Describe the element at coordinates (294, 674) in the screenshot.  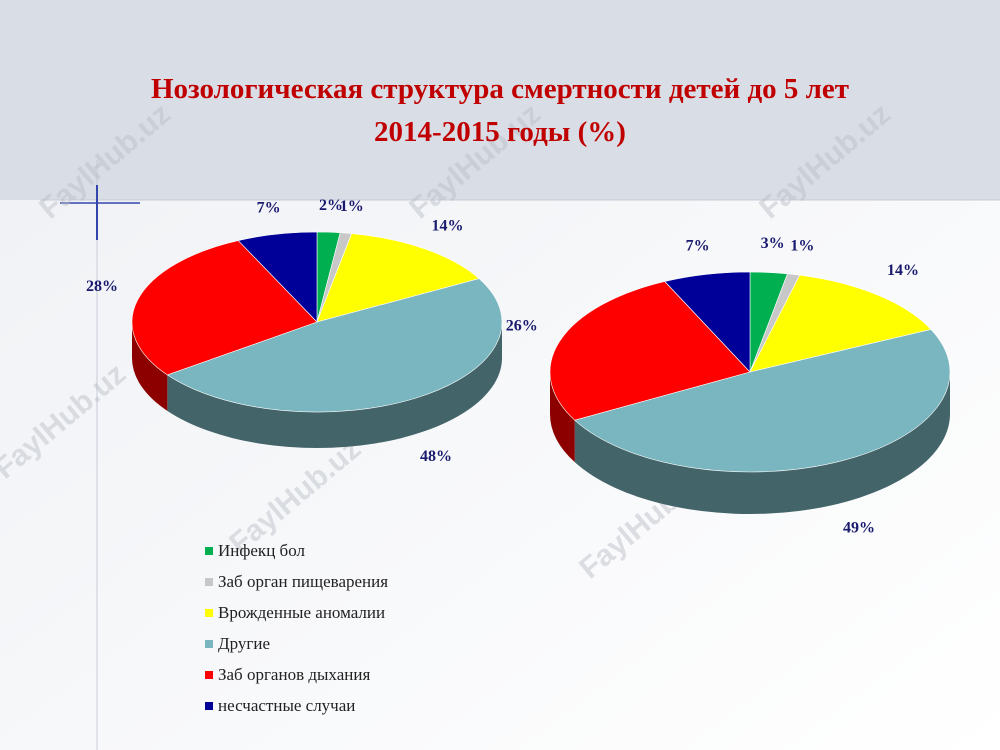
I see `legend-label: Заб органов дыхания` at that location.